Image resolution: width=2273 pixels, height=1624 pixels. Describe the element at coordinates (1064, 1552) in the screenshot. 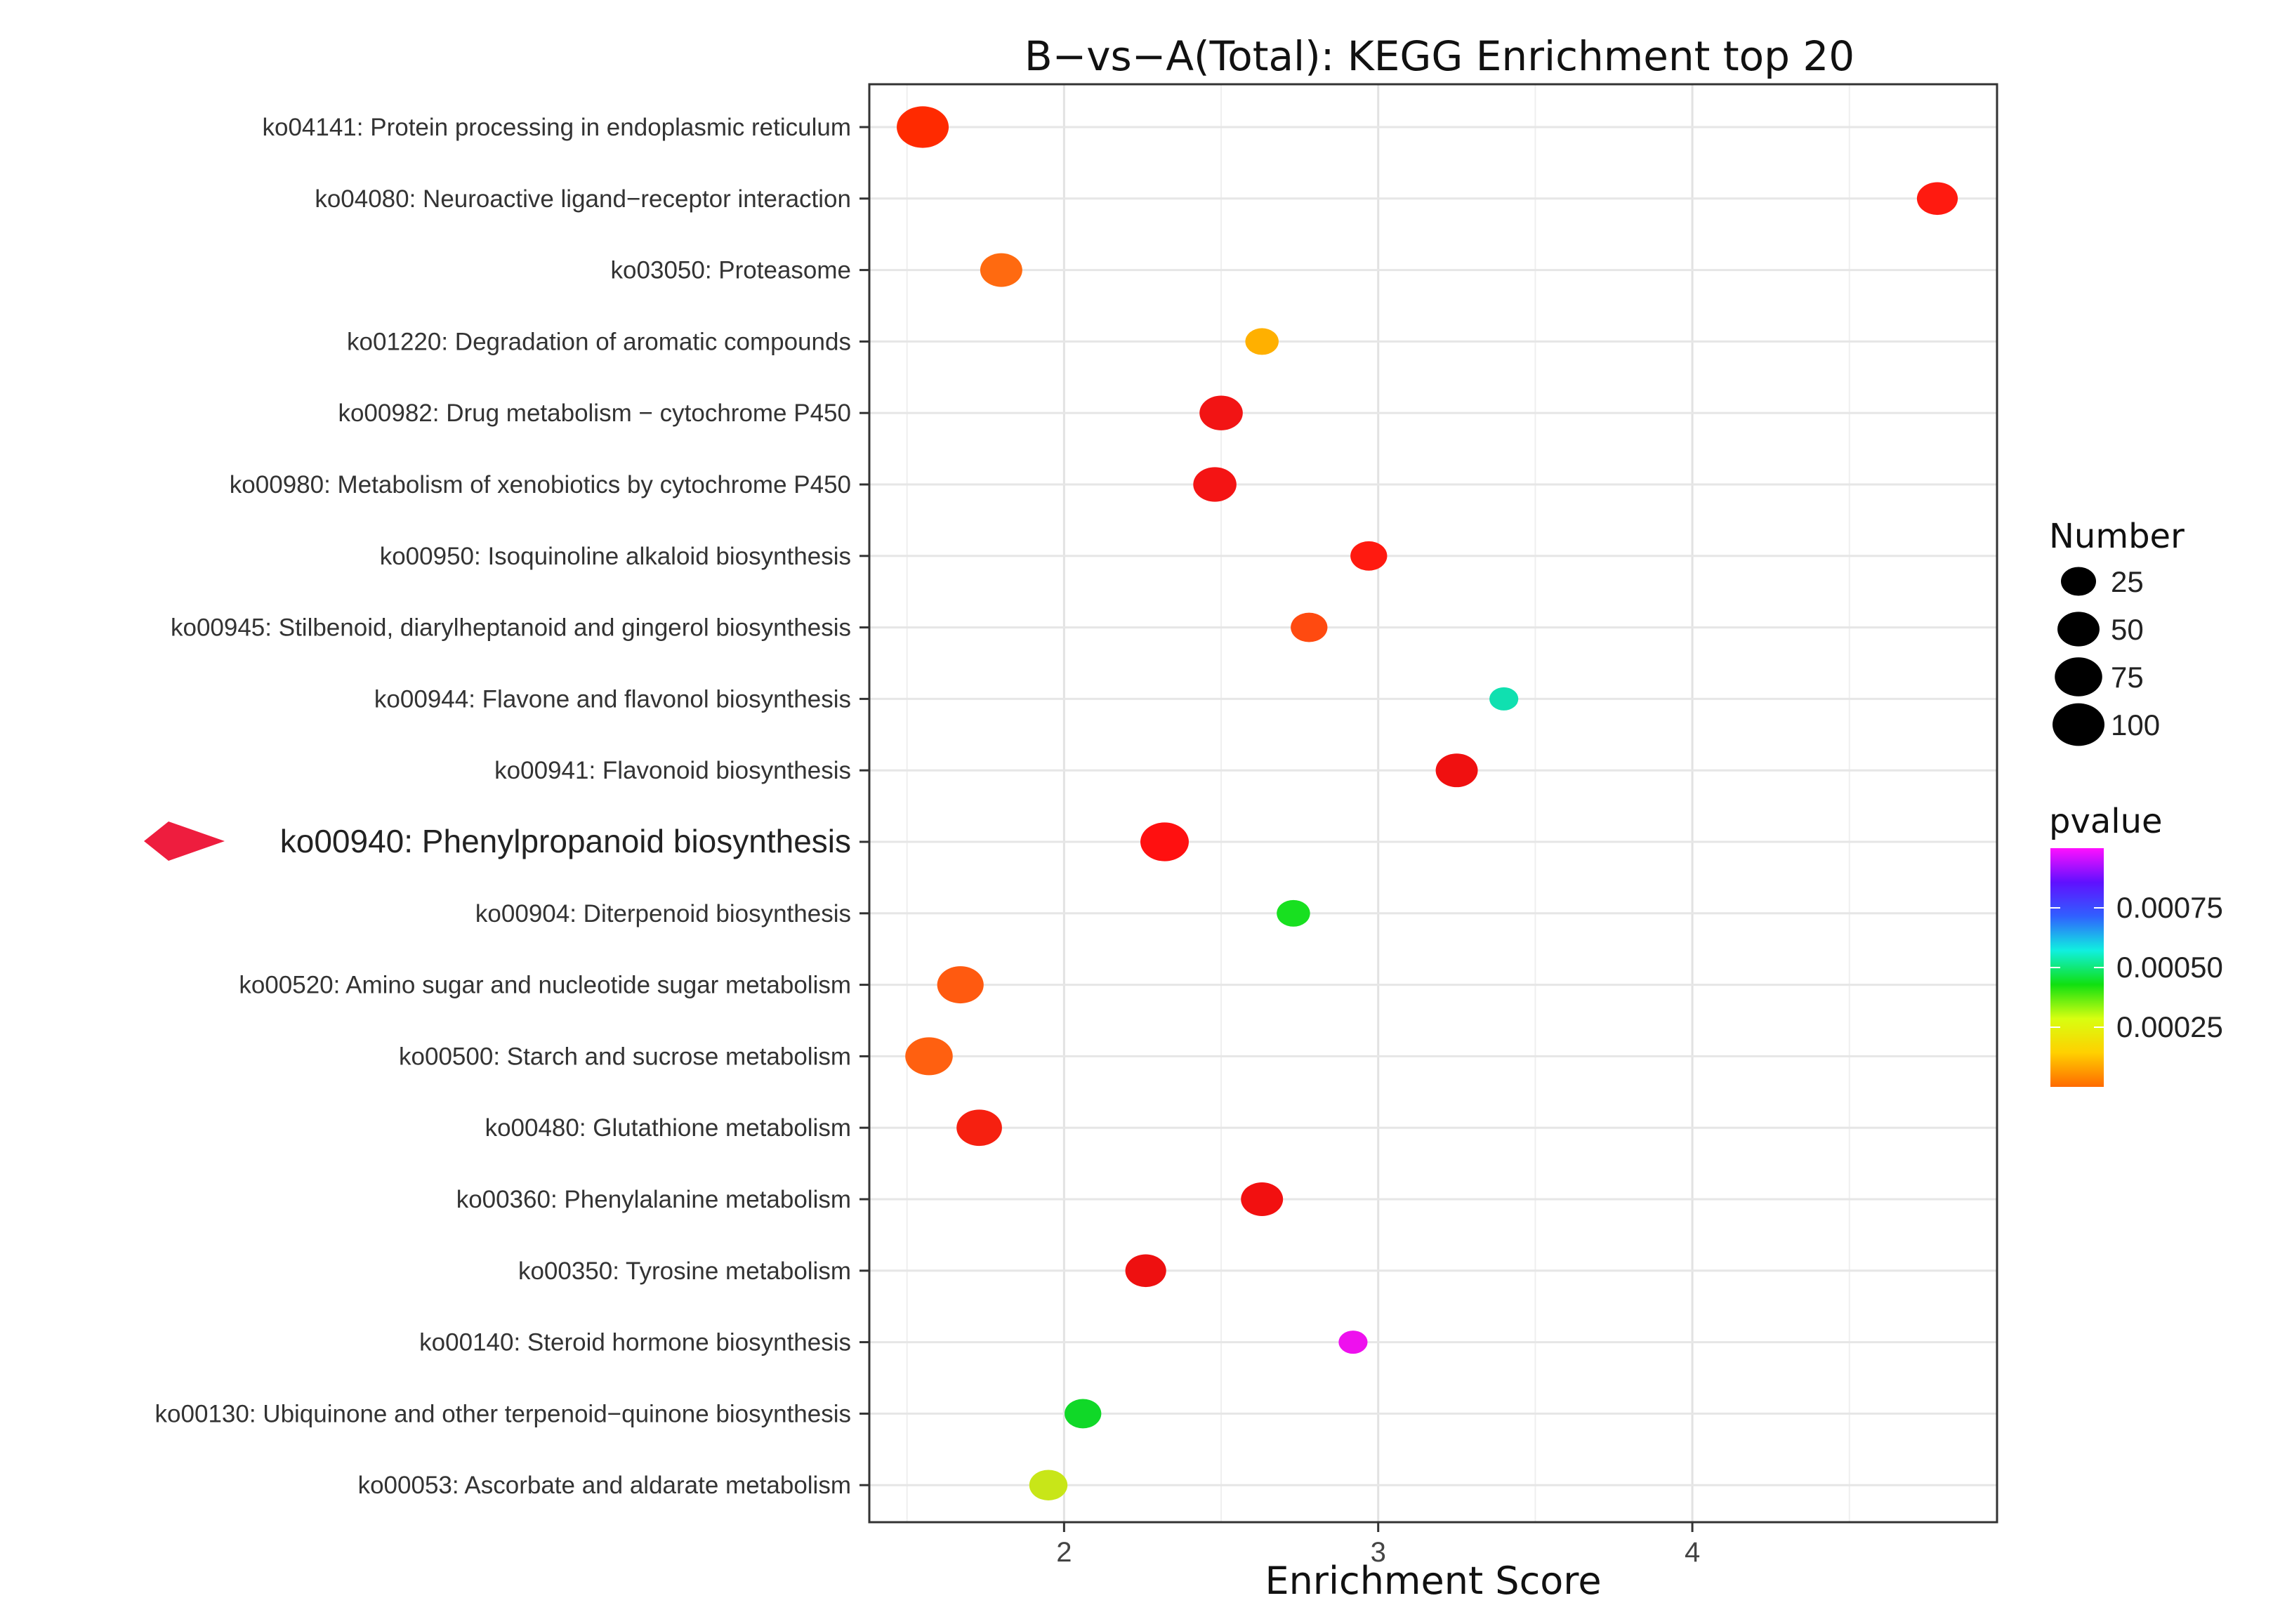

I see `x-tick-label: 2` at that location.